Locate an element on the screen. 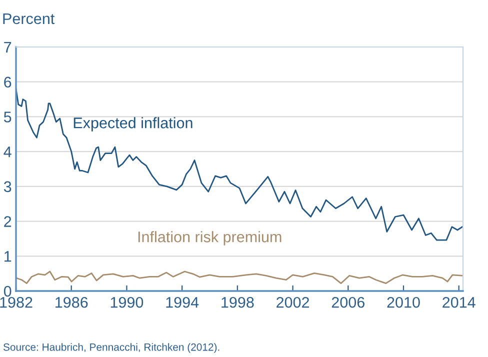  x-tick-label: 2006 is located at coordinates (348, 302).